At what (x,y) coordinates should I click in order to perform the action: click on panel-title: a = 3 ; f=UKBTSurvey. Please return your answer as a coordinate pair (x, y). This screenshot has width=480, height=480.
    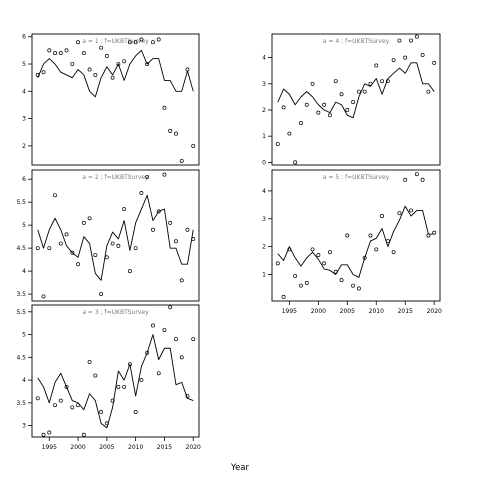
    Looking at the image, I should click on (115, 312).